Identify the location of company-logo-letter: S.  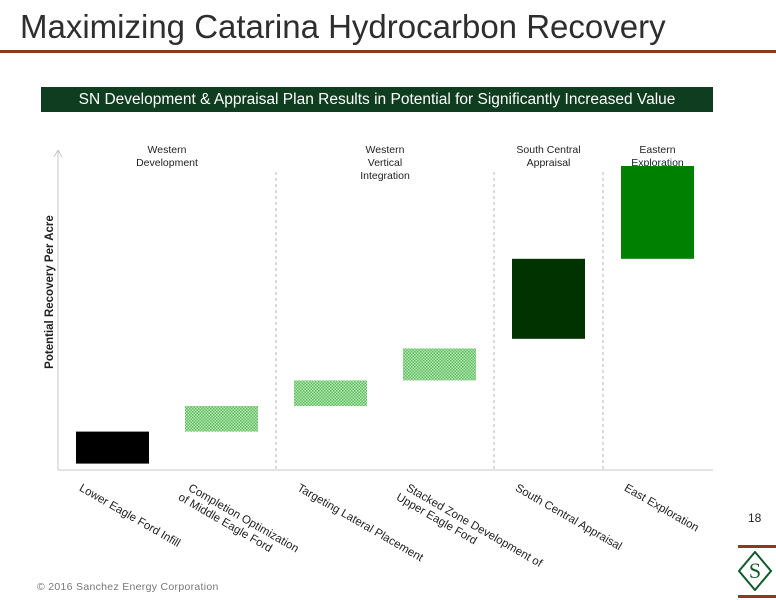
(755, 570).